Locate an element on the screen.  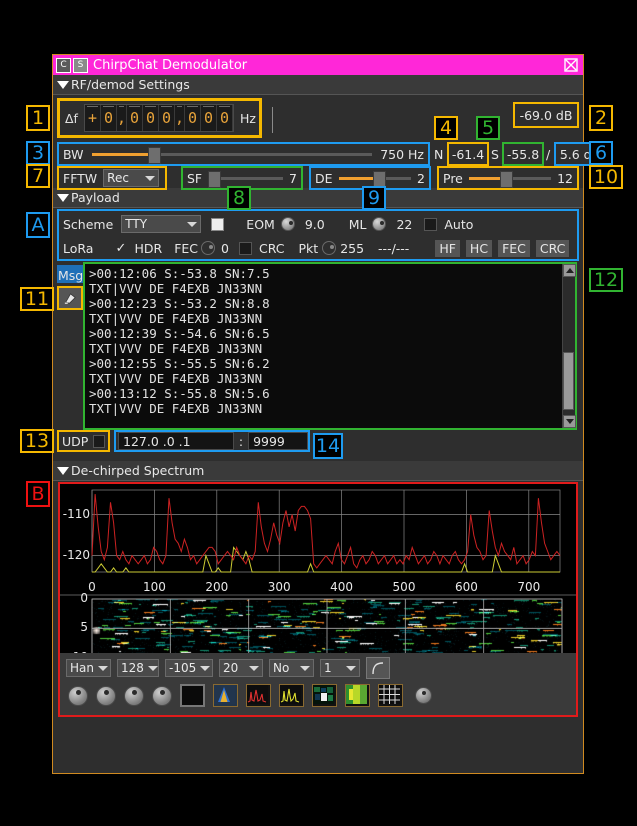
section-payload: Payload is located at coordinates (318, 198).